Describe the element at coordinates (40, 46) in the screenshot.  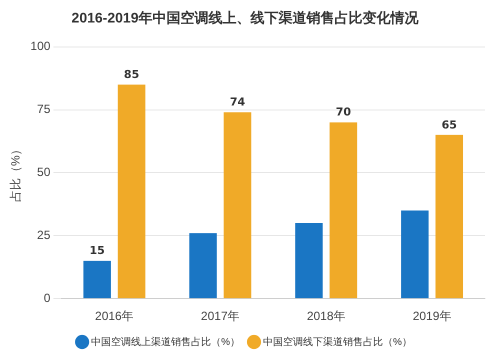
I see `y-tick-label: 100` at that location.